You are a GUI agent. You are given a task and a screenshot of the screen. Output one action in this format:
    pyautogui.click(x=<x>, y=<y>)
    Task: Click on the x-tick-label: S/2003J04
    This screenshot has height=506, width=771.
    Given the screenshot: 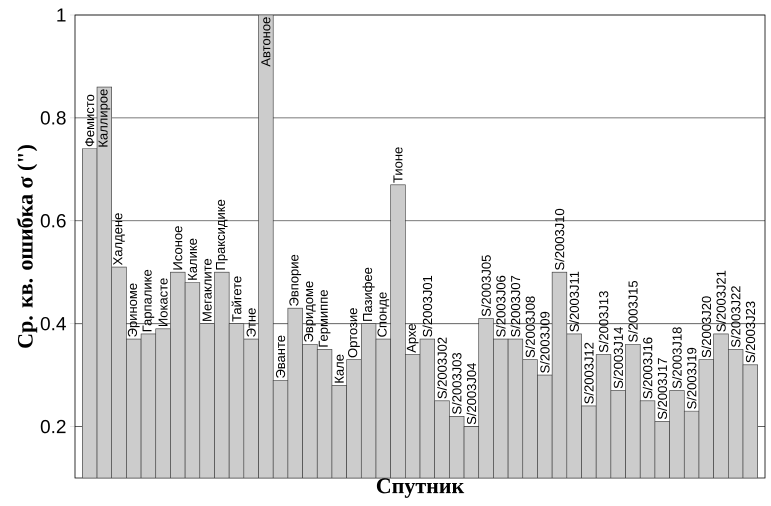 What is the action you would take?
    pyautogui.click(x=471, y=393)
    